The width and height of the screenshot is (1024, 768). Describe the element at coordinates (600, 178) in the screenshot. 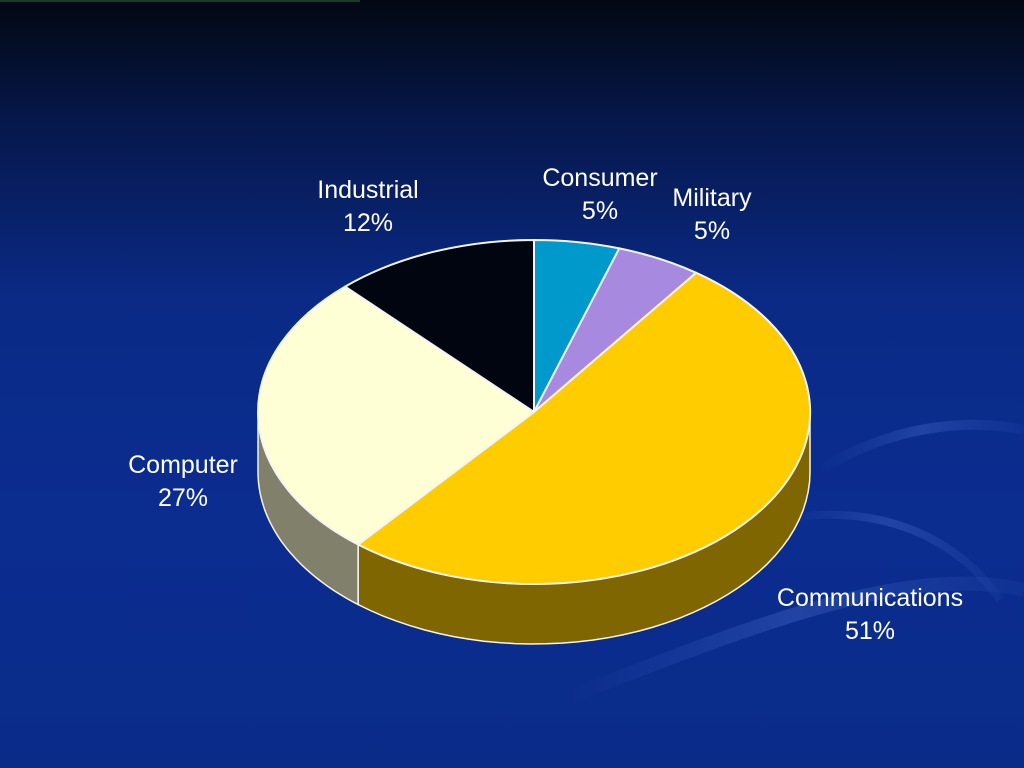

I see `slice-name-consumer: Consumer` at that location.